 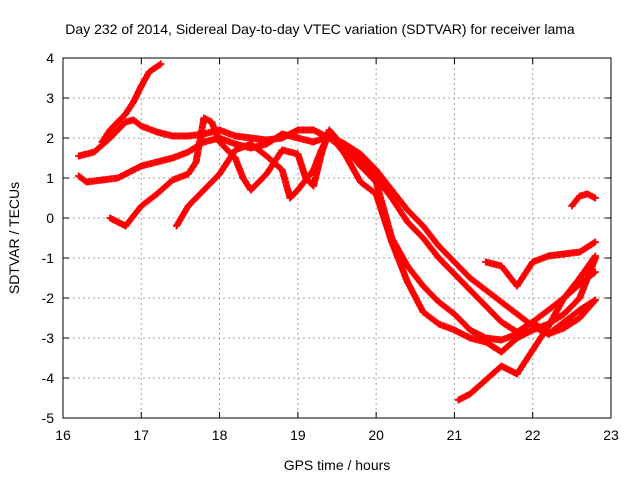 I want to click on y-tick-label: -1, so click(x=48, y=258).